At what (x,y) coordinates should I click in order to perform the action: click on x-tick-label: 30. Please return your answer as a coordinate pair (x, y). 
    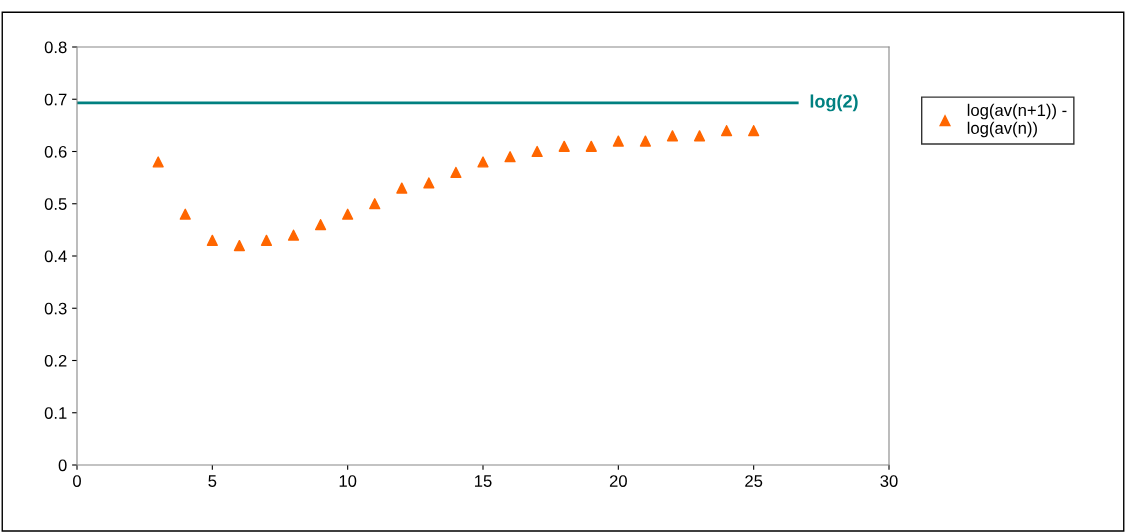
    Looking at the image, I should click on (889, 481).